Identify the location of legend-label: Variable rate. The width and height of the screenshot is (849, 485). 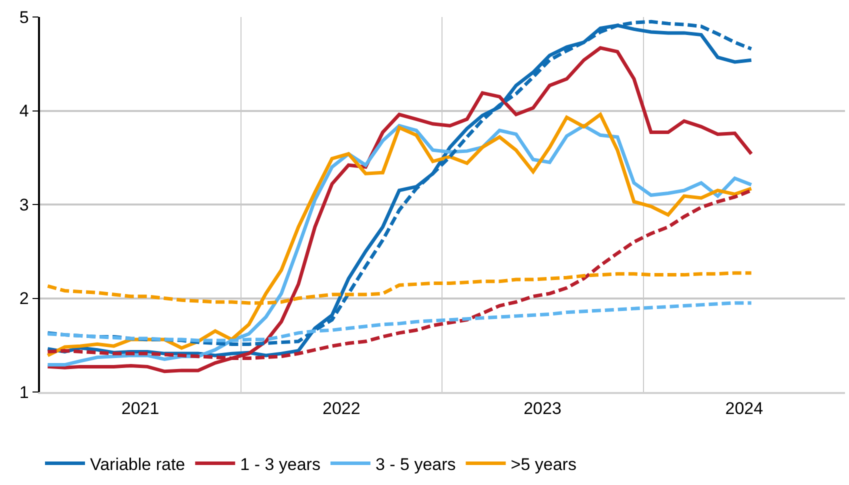
(138, 464).